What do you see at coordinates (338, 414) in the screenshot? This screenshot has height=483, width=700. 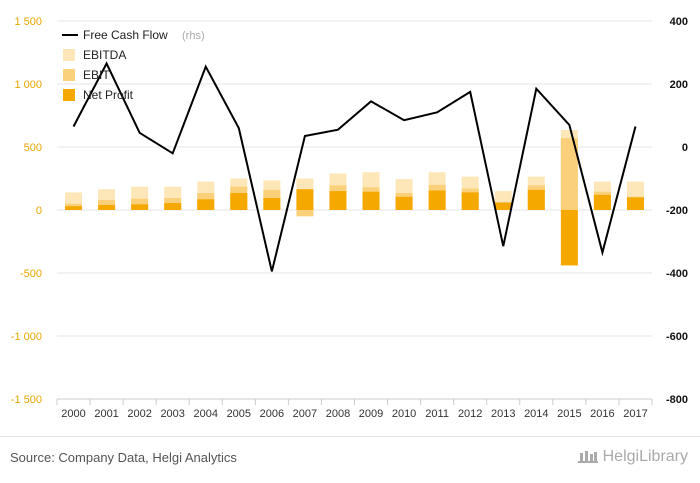 I see `x-tick-label: 2008` at bounding box center [338, 414].